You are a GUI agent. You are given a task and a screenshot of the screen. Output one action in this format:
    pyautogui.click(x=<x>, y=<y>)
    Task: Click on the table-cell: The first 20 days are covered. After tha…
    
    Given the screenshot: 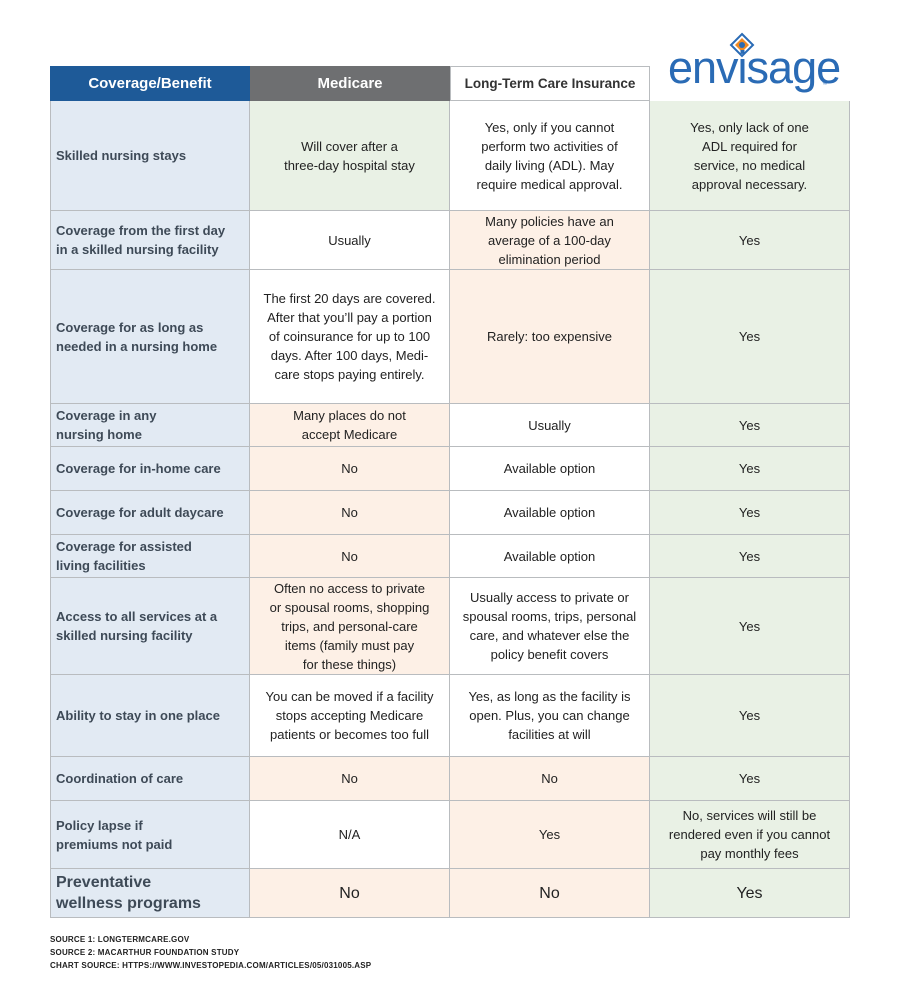 What is the action you would take?
    pyautogui.click(x=350, y=337)
    